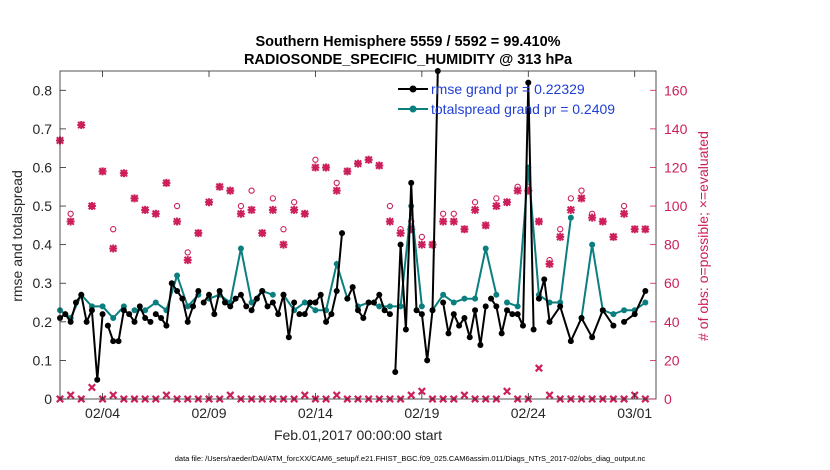 This screenshot has width=830, height=470. I want to click on left-tick-label: 0.8, so click(43, 90).